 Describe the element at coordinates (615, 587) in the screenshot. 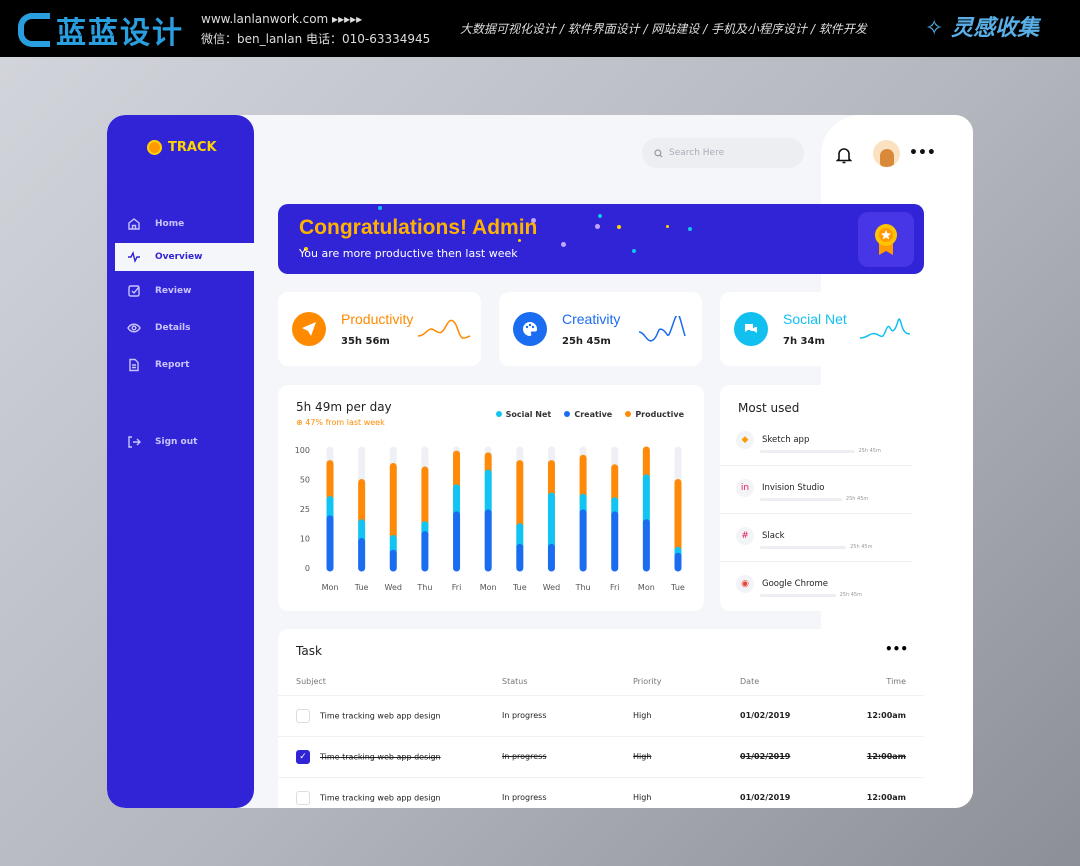

I see `x-tick-label: Fri` at that location.